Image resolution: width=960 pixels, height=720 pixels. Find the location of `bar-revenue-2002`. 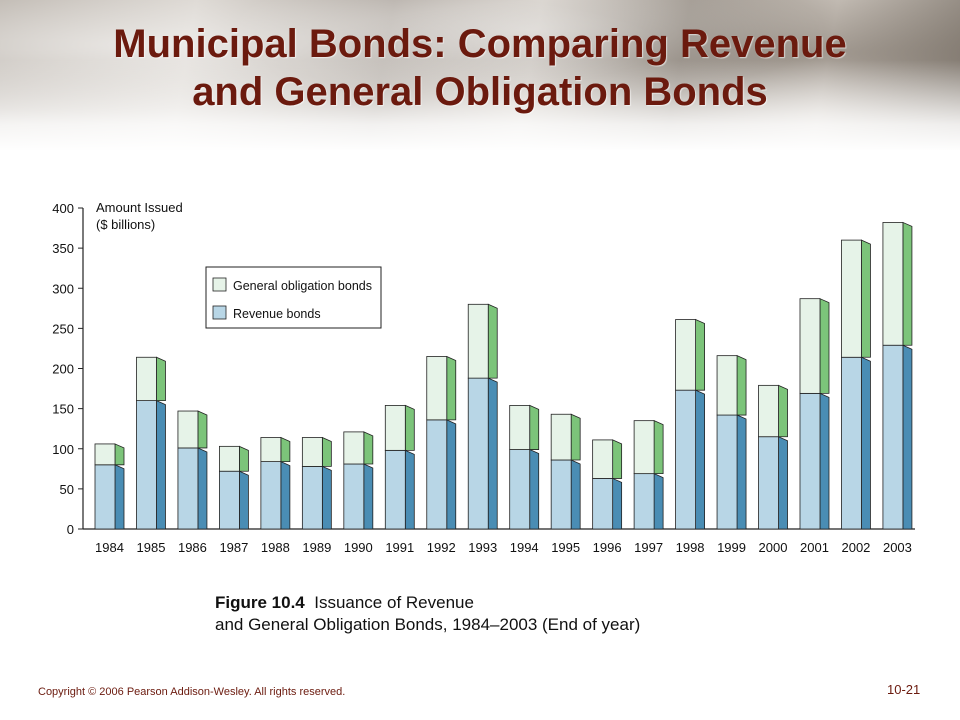

bar-revenue-2002 is located at coordinates (851, 443).